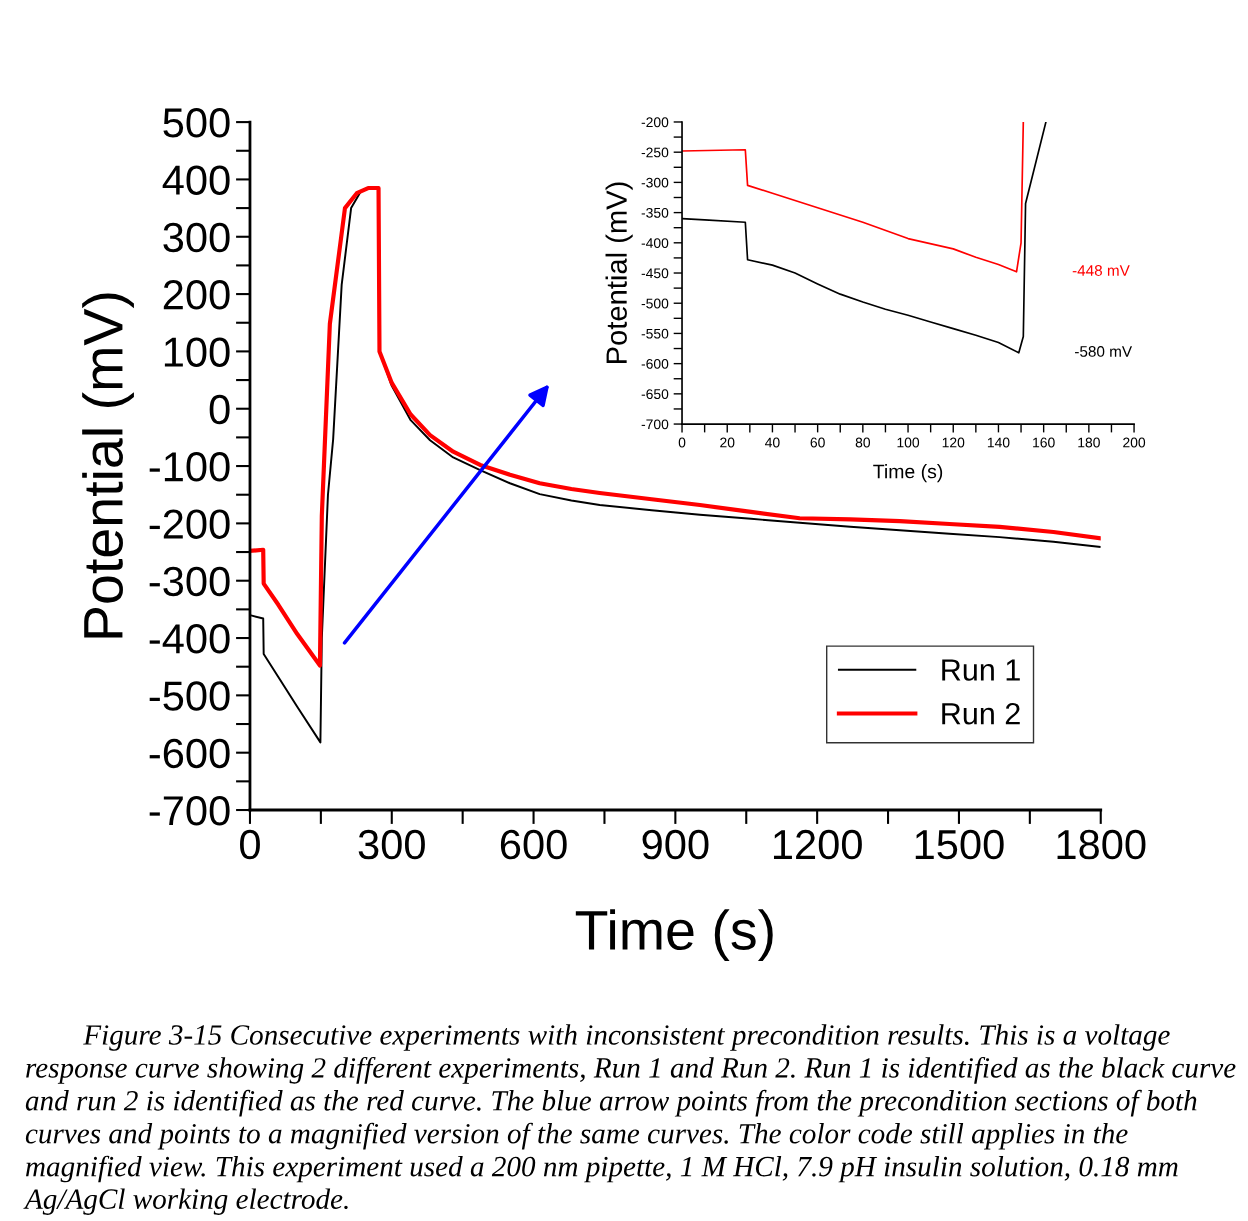 The image size is (1248, 1221). Describe the element at coordinates (998, 442) in the screenshot. I see `x-tick-label: 140` at that location.